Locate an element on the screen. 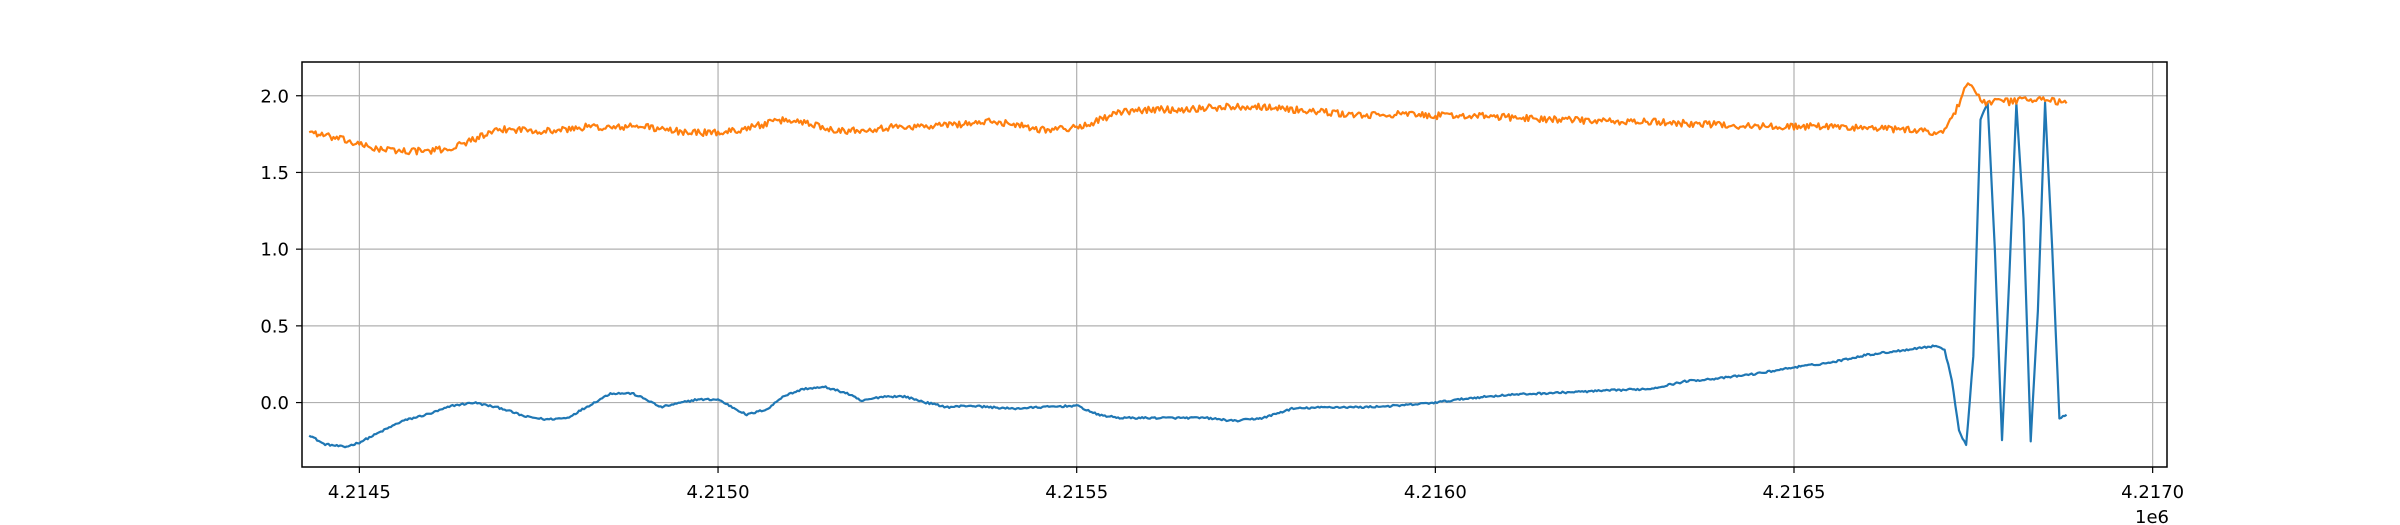 Image resolution: width=2400 pixels, height=525 pixels. y-tick-label: 1.0 is located at coordinates (274, 250).